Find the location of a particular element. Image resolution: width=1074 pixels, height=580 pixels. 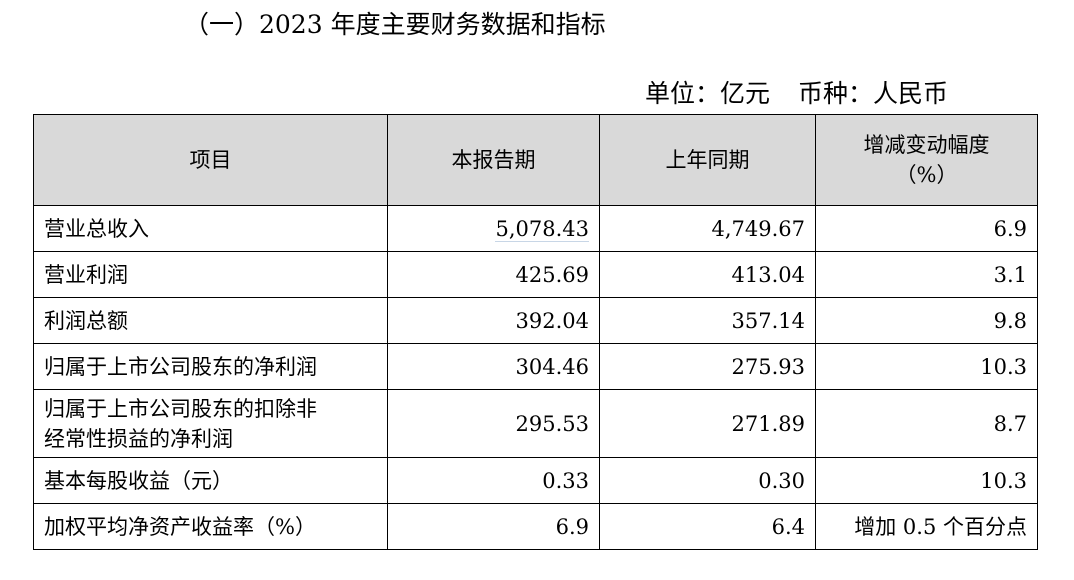

row-label: 归属于上市公司股东的扣除非 经常性损益的净利润 is located at coordinates (210, 423).